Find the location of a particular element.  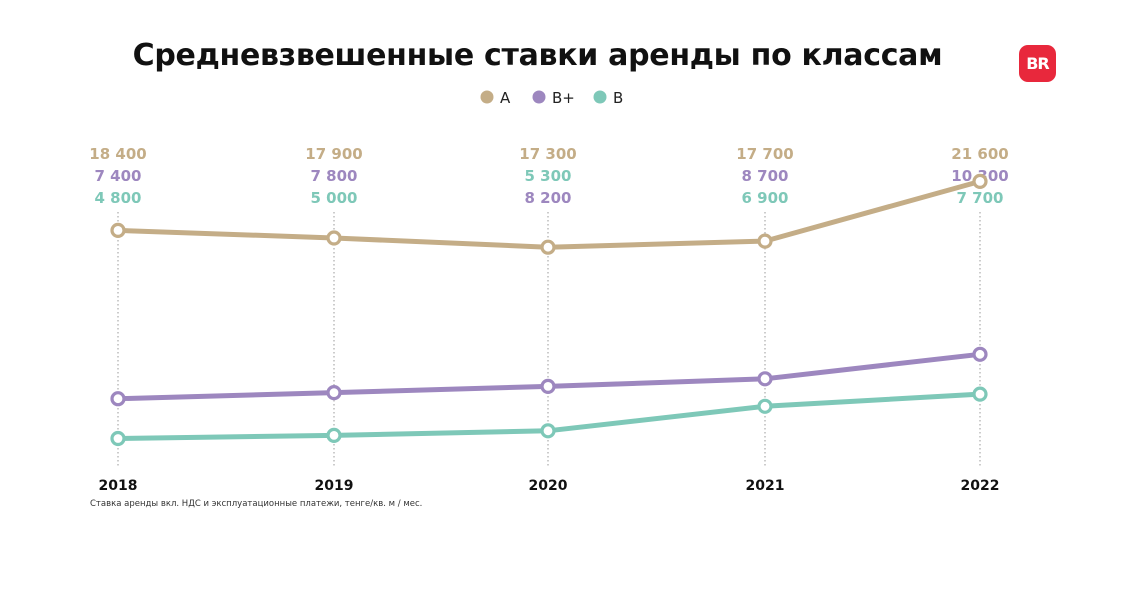

data-label-a: 17 900 is located at coordinates (333, 154).